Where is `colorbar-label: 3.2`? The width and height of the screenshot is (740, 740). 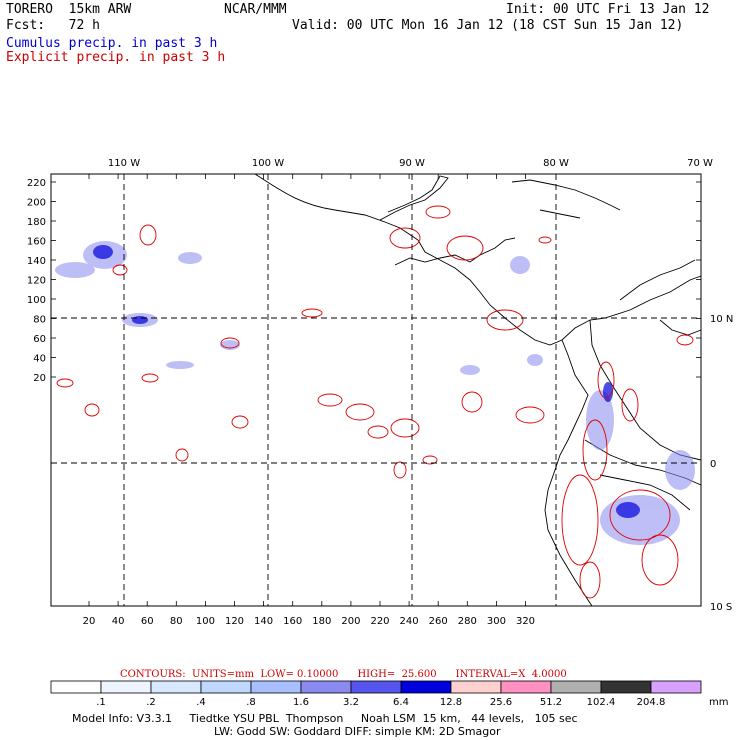
colorbar-label: 3.2 is located at coordinates (351, 702).